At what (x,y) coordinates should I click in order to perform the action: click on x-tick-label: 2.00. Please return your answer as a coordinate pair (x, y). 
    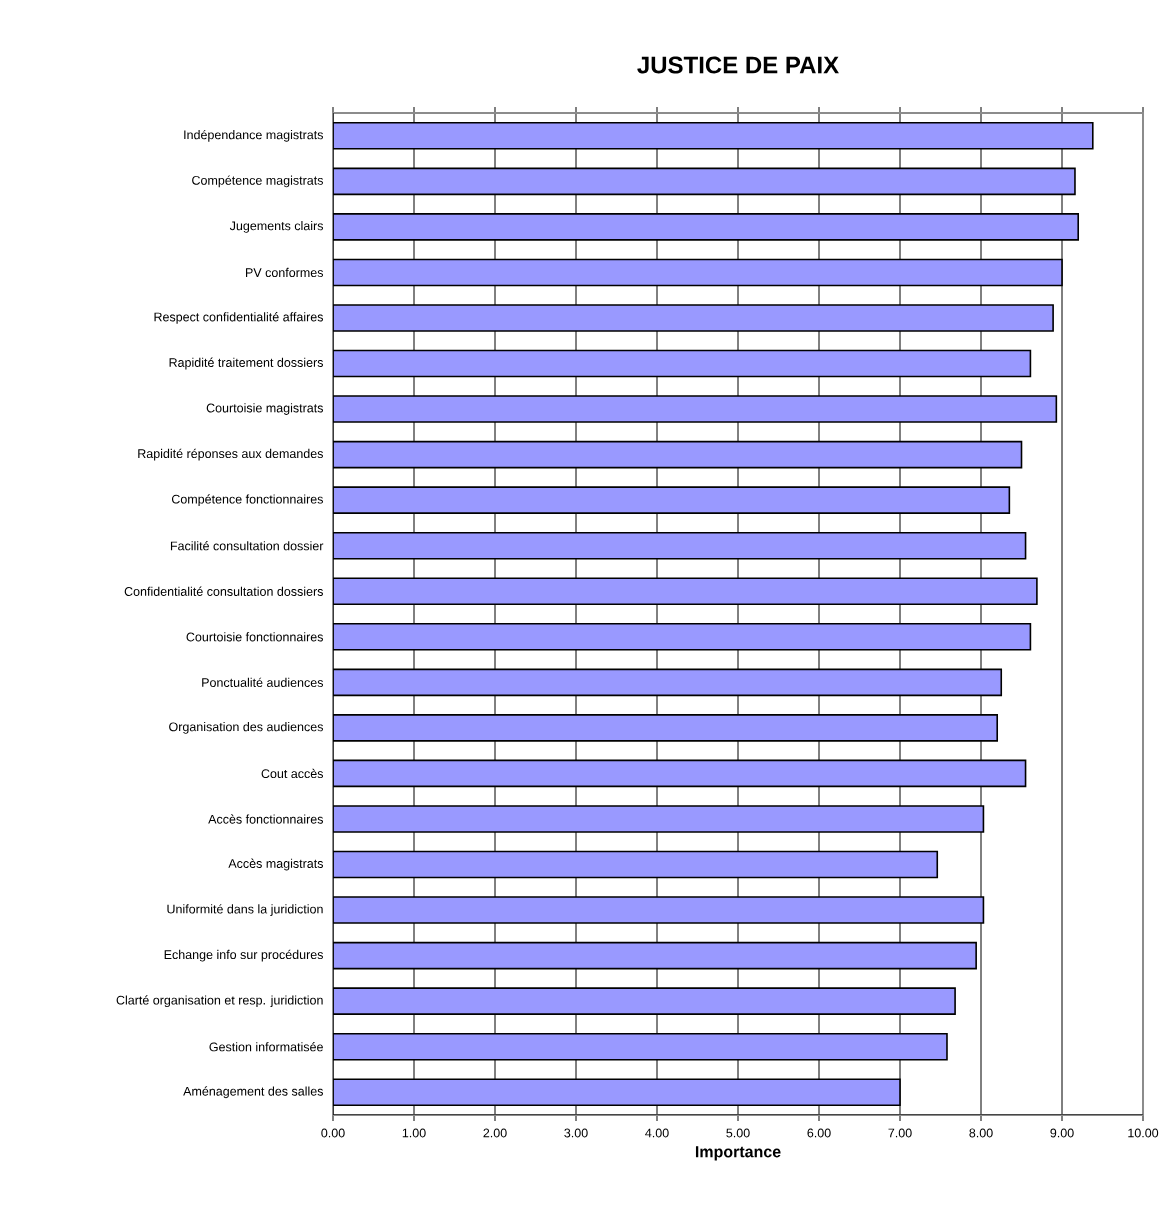
    Looking at the image, I should click on (495, 1133).